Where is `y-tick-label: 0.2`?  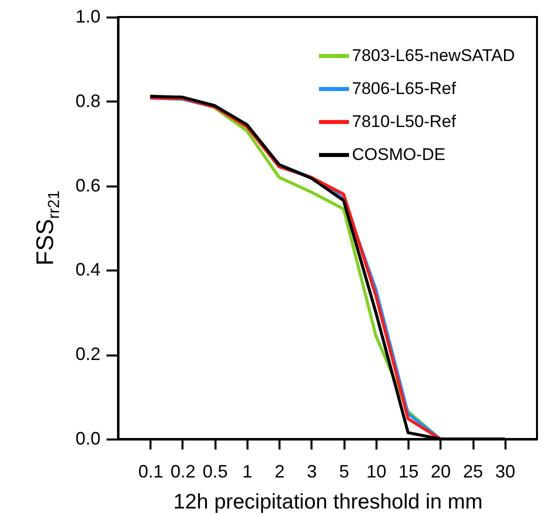
y-tick-label: 0.2 is located at coordinates (87, 354).